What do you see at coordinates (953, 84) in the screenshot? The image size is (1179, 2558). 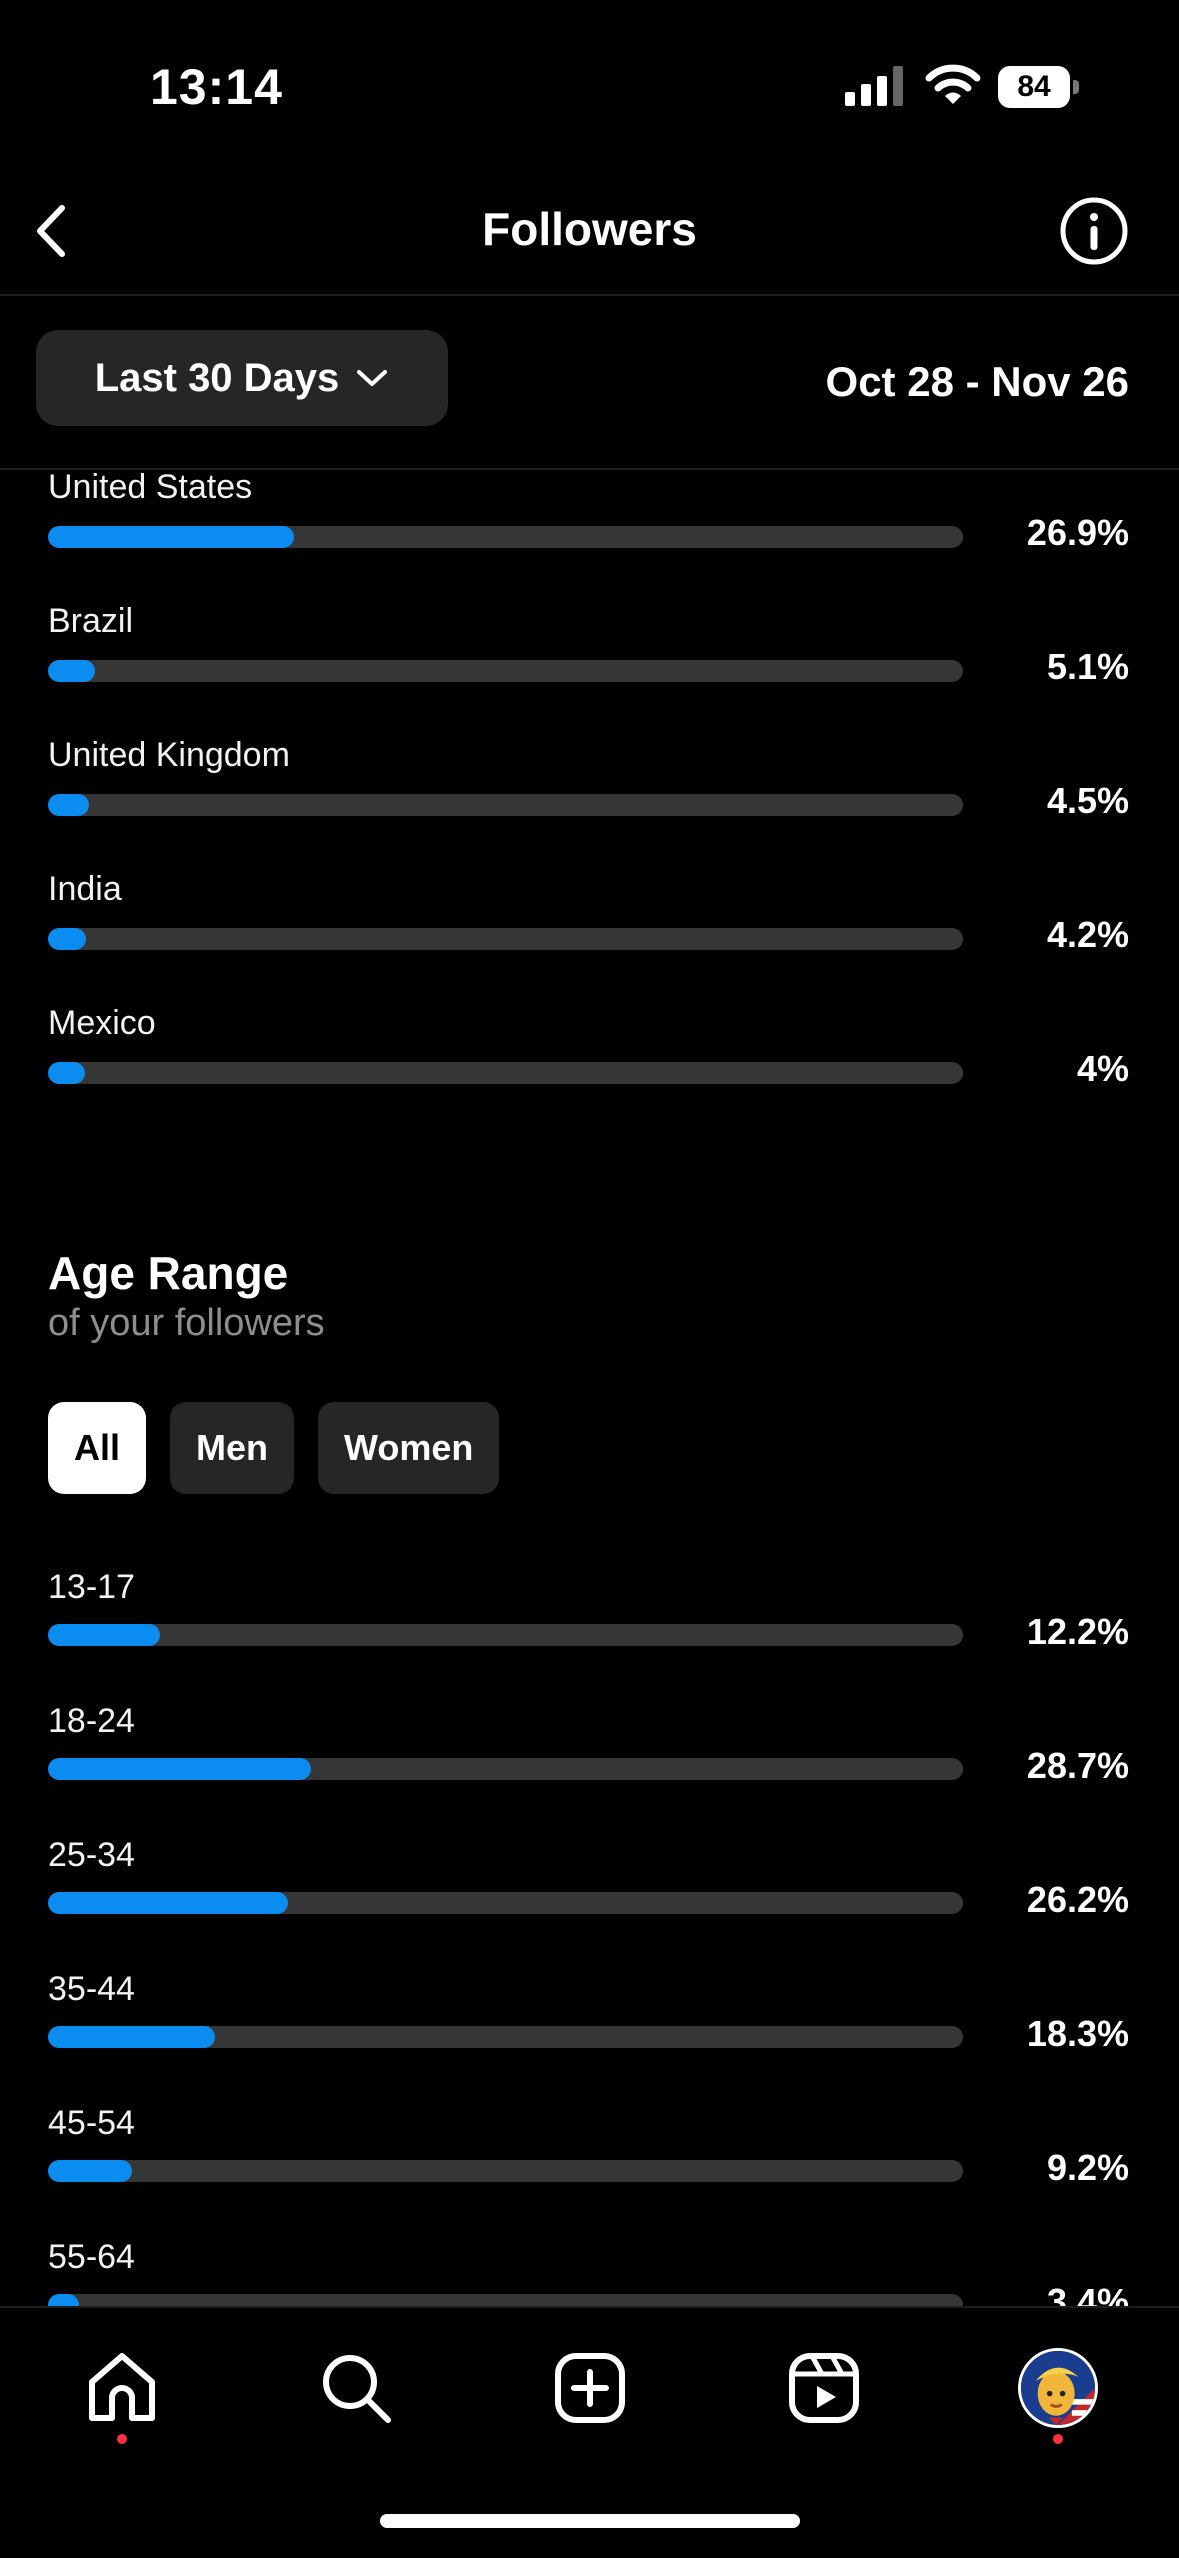 I see `wifi-icon` at bounding box center [953, 84].